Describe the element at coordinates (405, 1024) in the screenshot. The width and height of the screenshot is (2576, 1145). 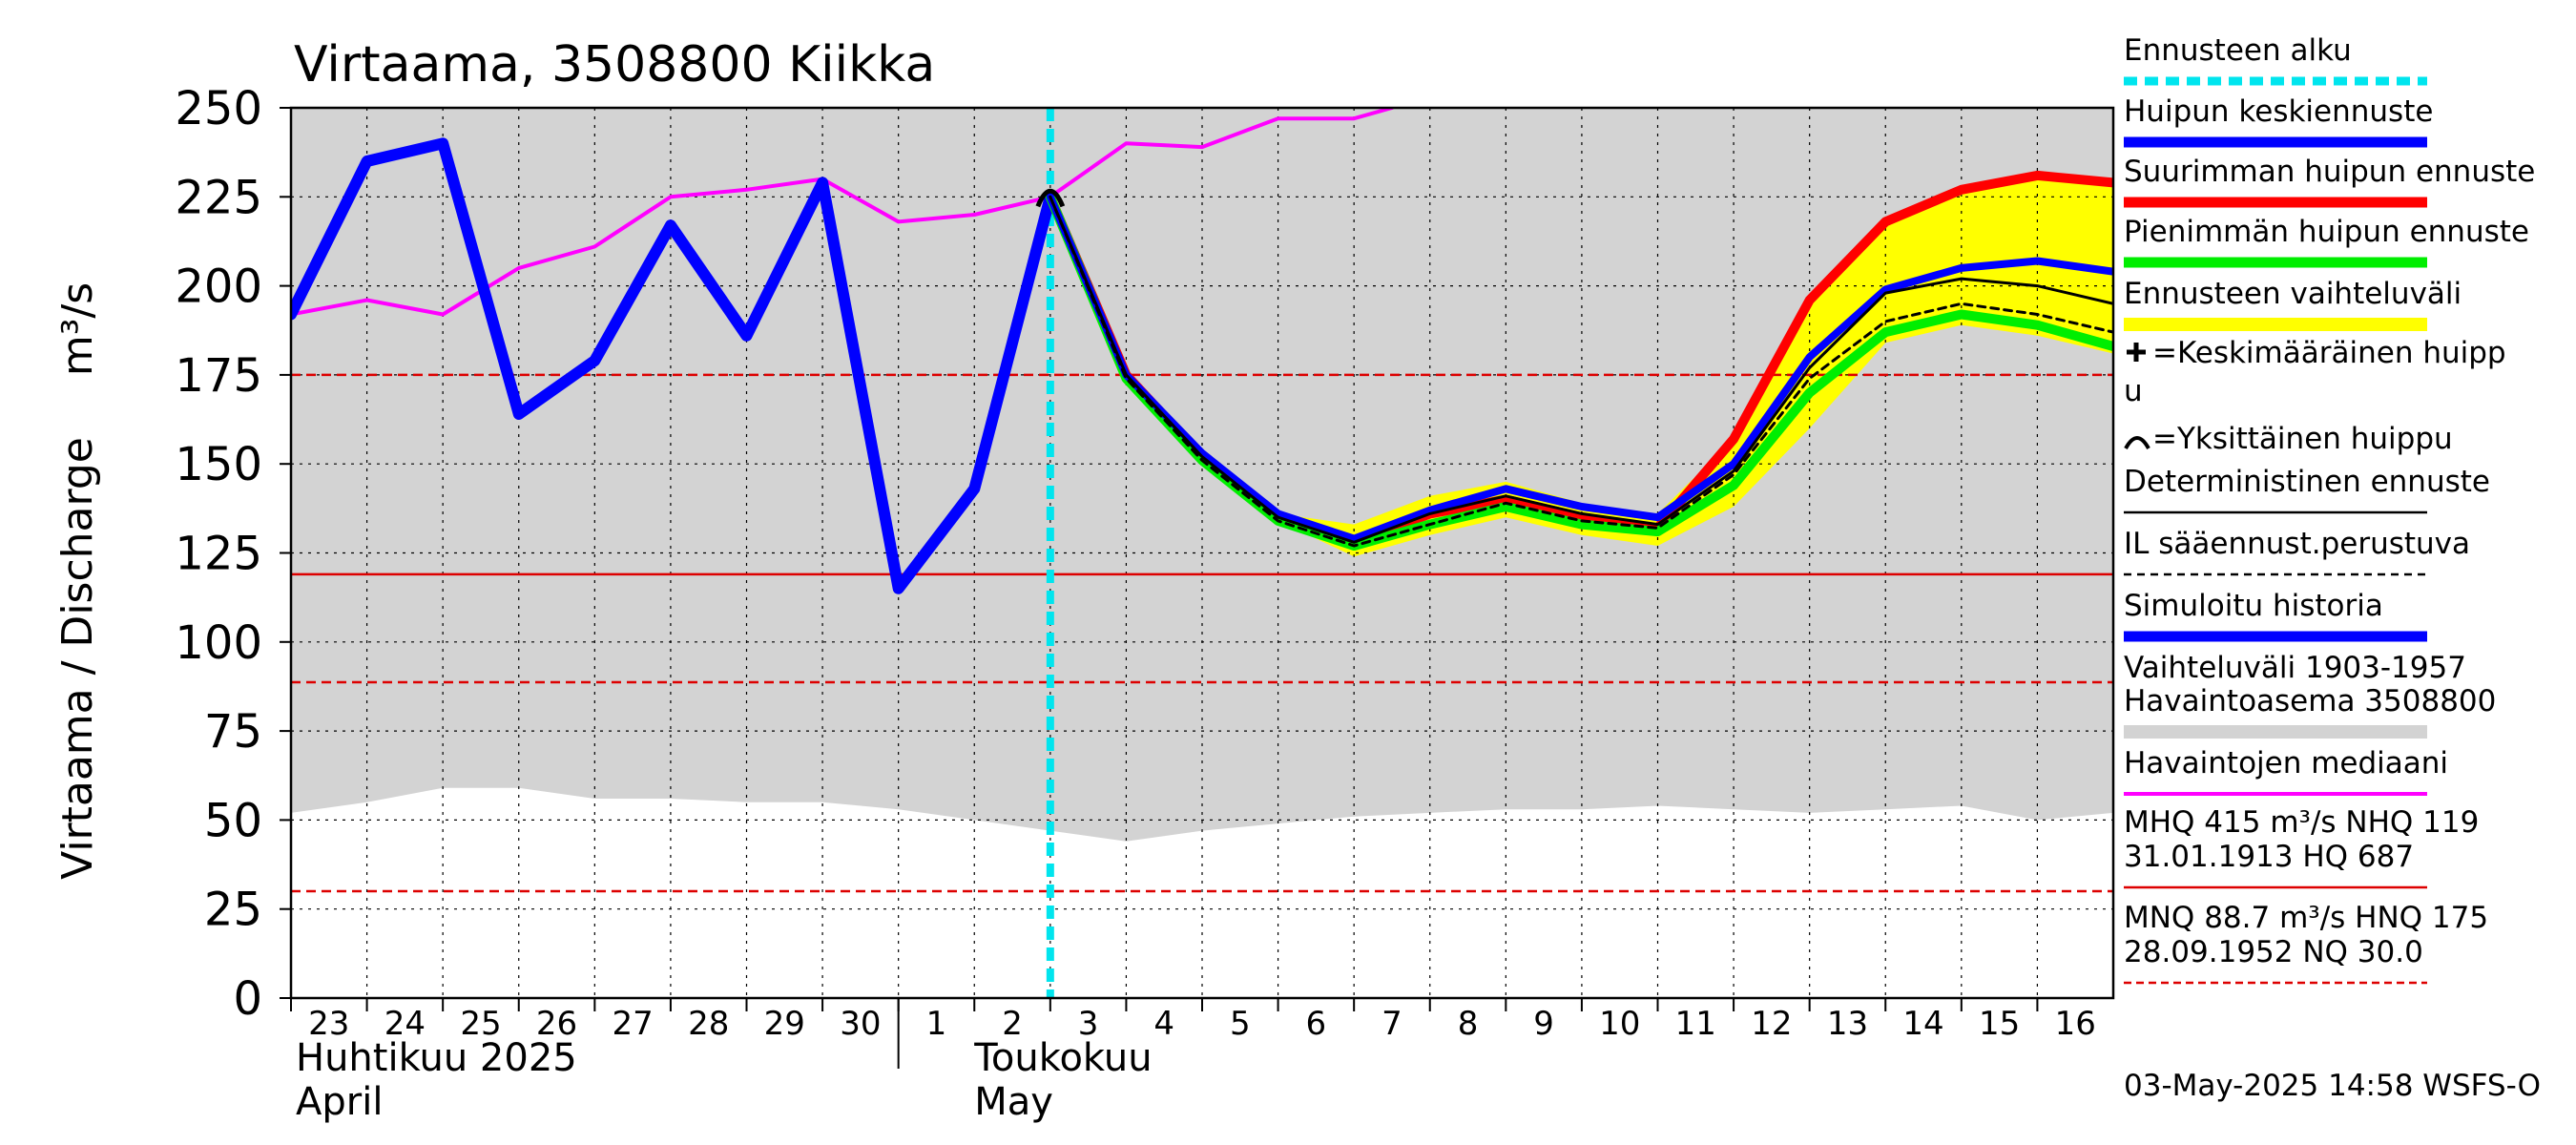
I see `x-tick-label: 24` at that location.